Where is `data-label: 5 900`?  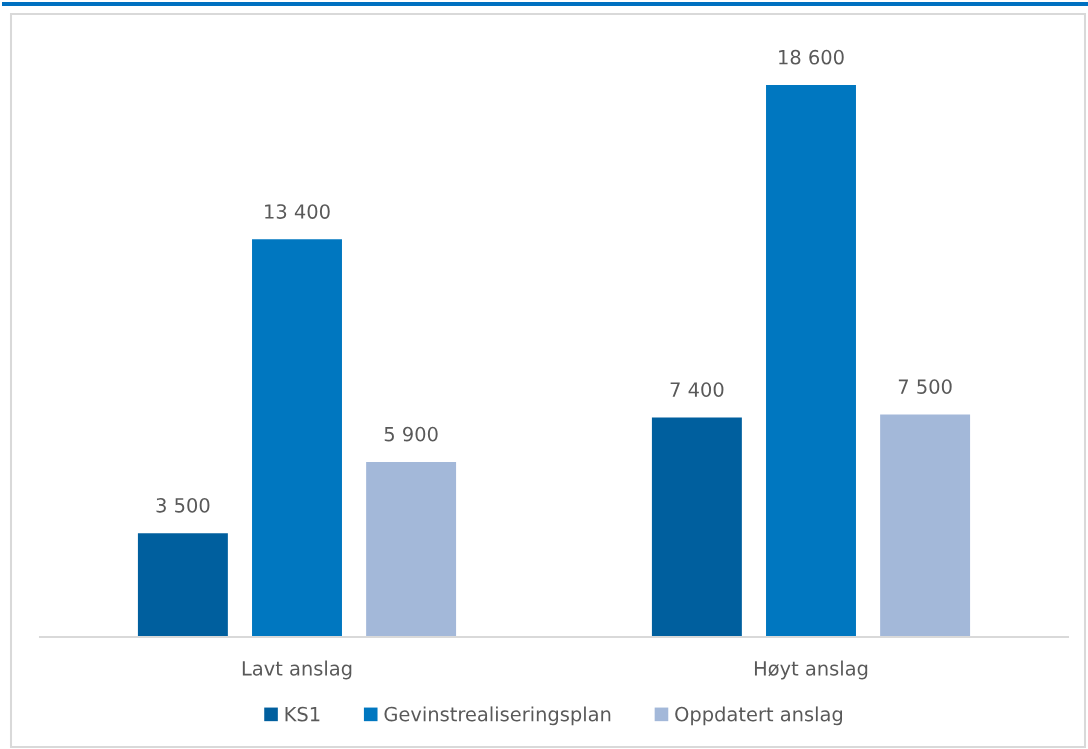
data-label: 5 900 is located at coordinates (411, 434).